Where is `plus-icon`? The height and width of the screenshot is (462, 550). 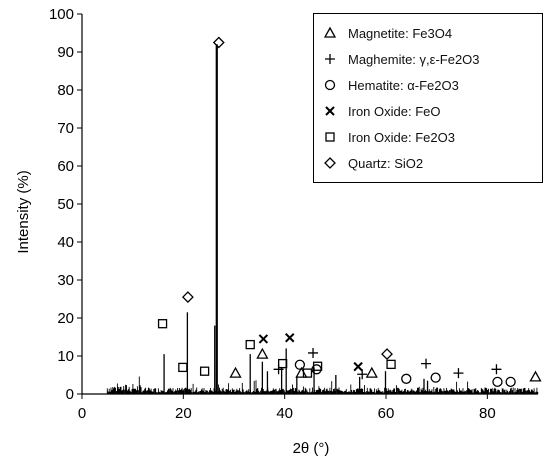
plus-icon is located at coordinates (330, 59).